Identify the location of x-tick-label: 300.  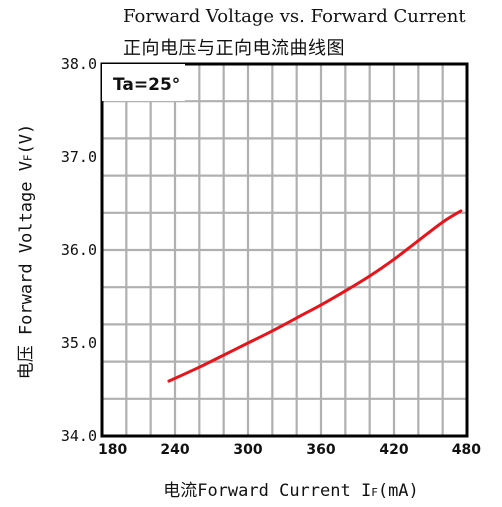
(247, 450).